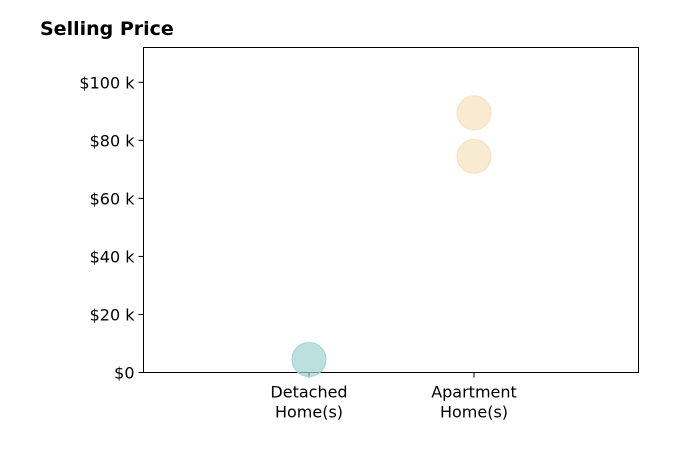  I want to click on x-tick-label-line: Apartment, so click(474, 392).